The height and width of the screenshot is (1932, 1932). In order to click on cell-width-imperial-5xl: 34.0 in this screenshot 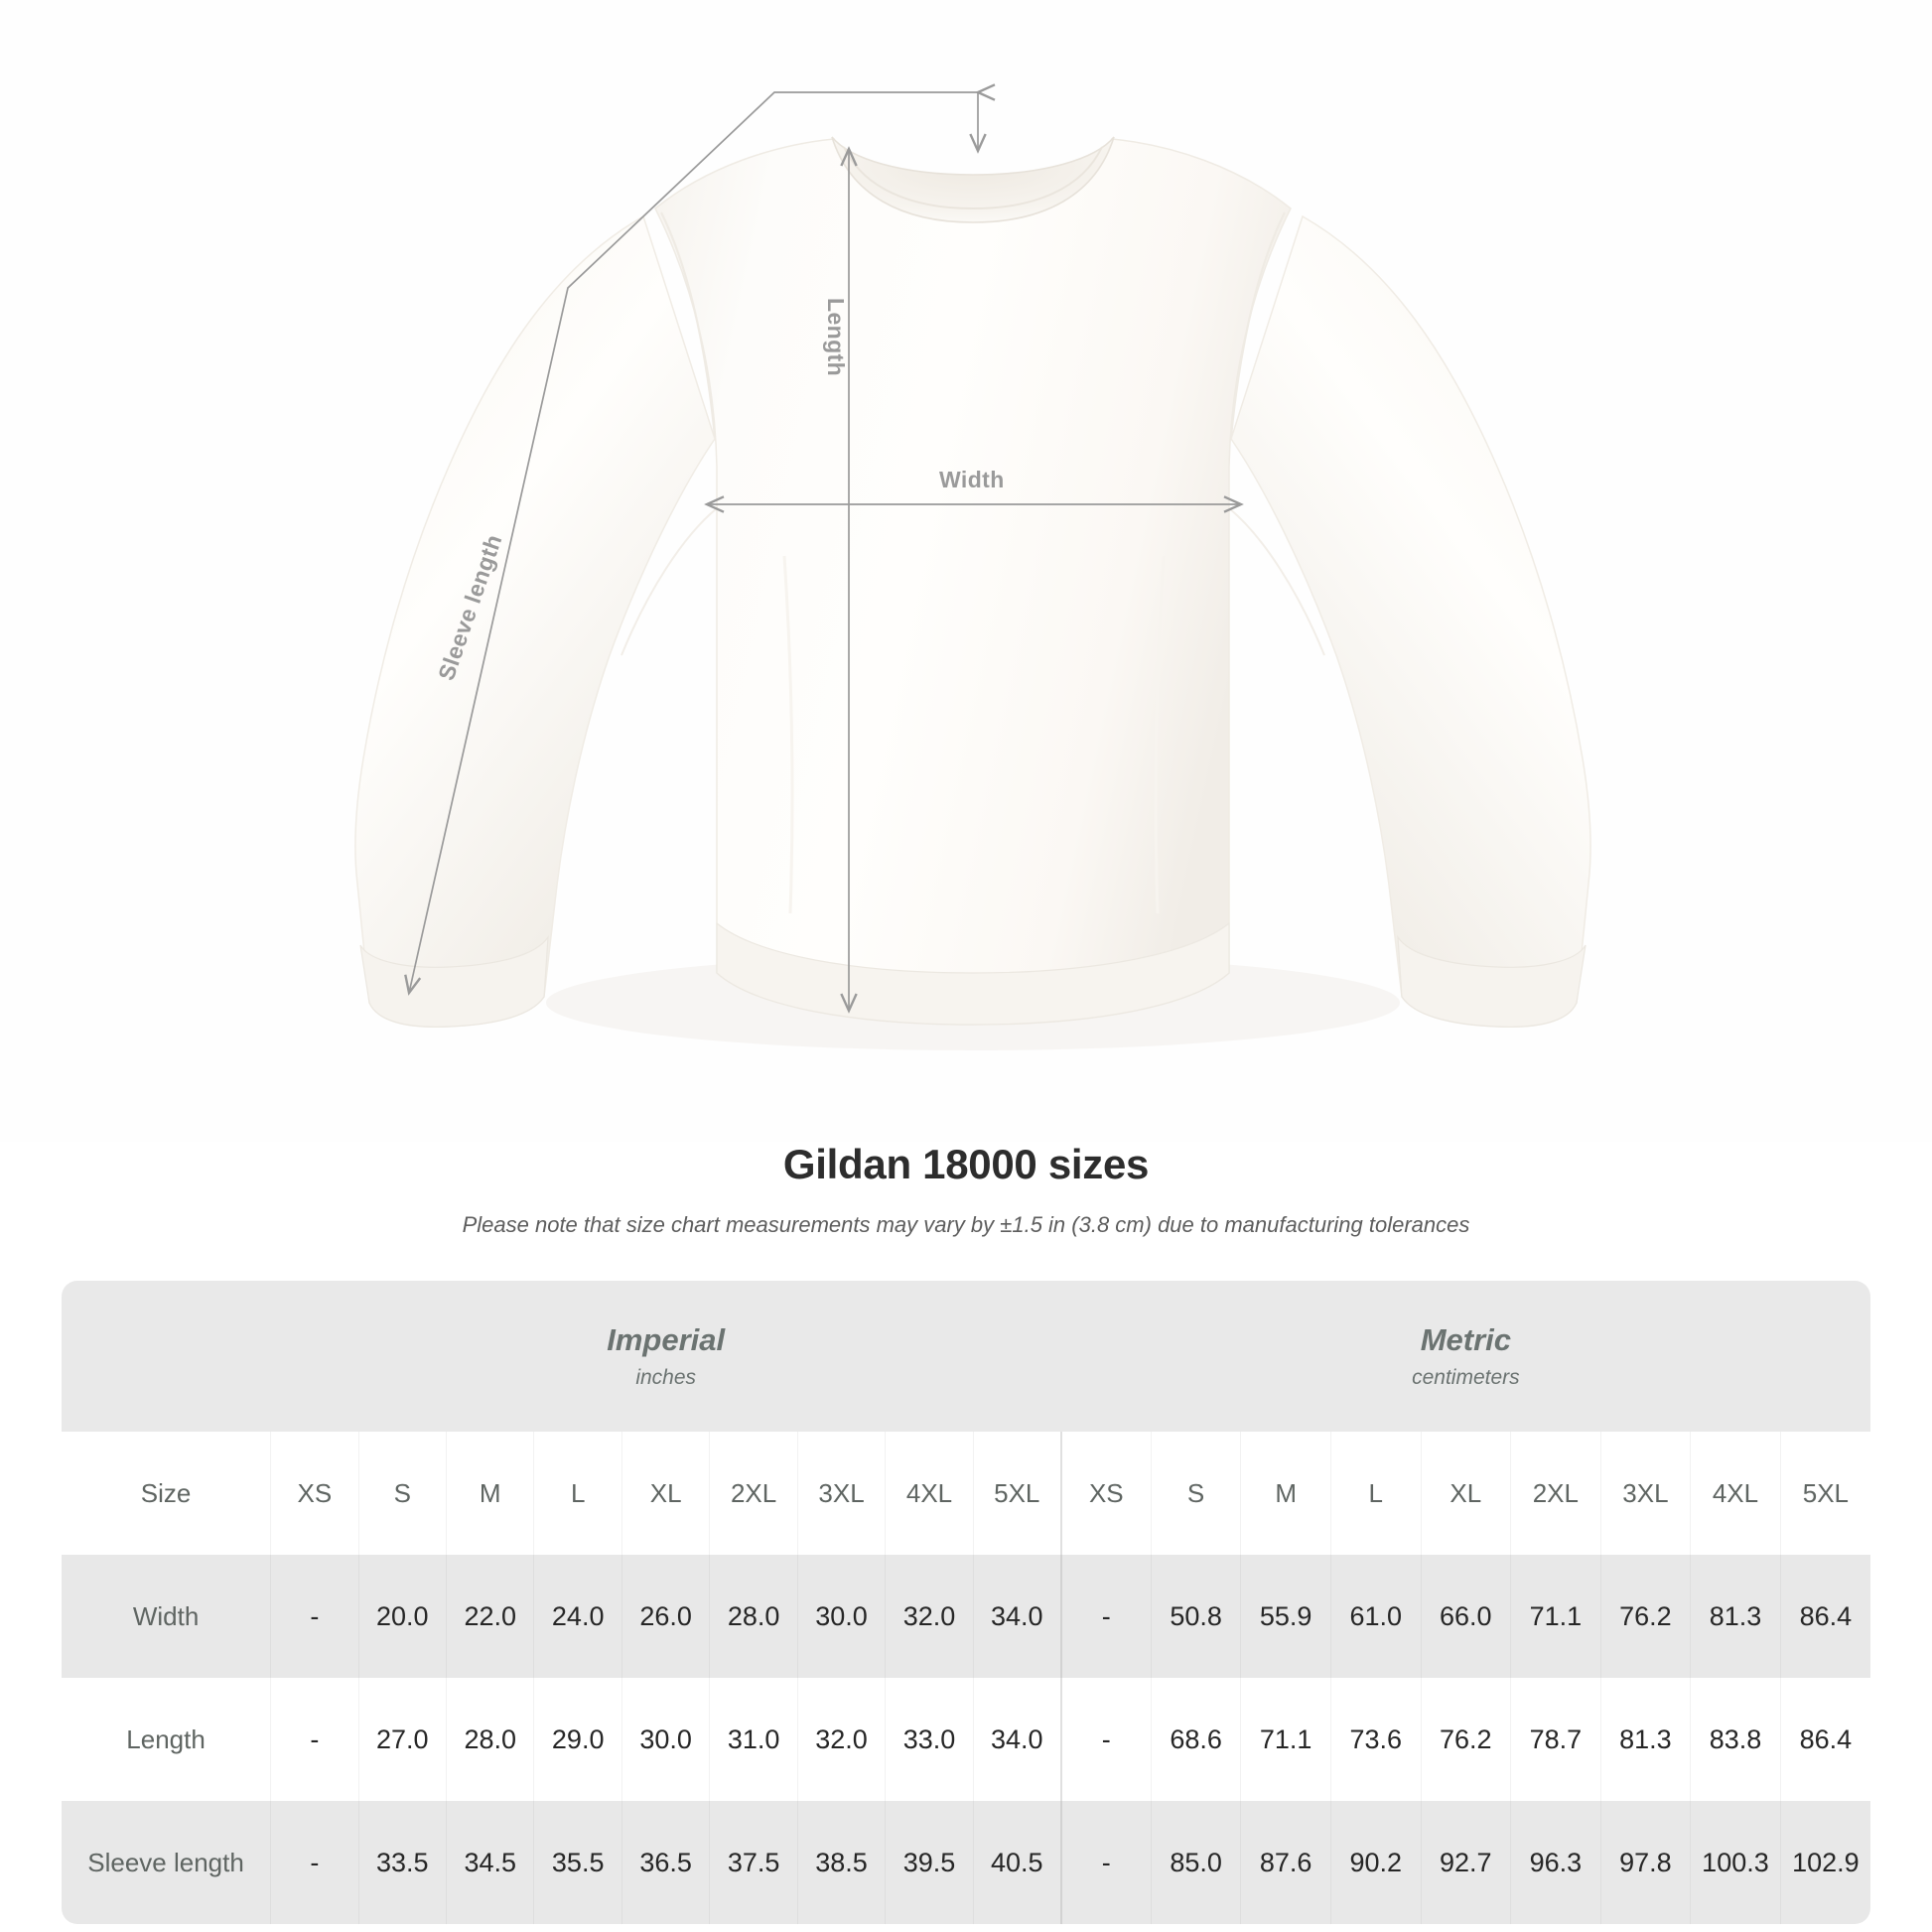, I will do `click(1016, 1616)`.